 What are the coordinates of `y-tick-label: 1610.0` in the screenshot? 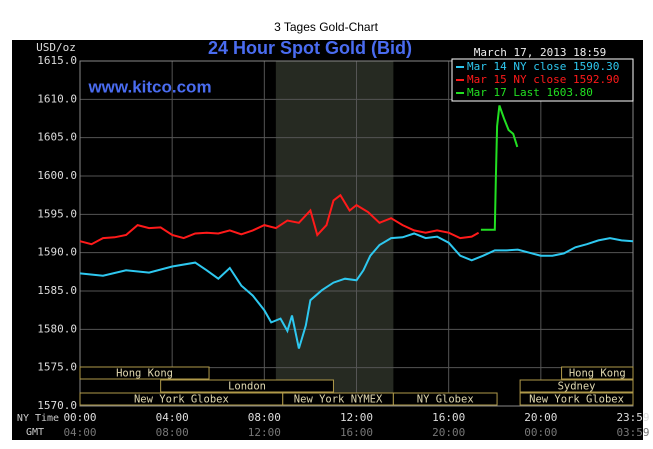 It's located at (57, 98).